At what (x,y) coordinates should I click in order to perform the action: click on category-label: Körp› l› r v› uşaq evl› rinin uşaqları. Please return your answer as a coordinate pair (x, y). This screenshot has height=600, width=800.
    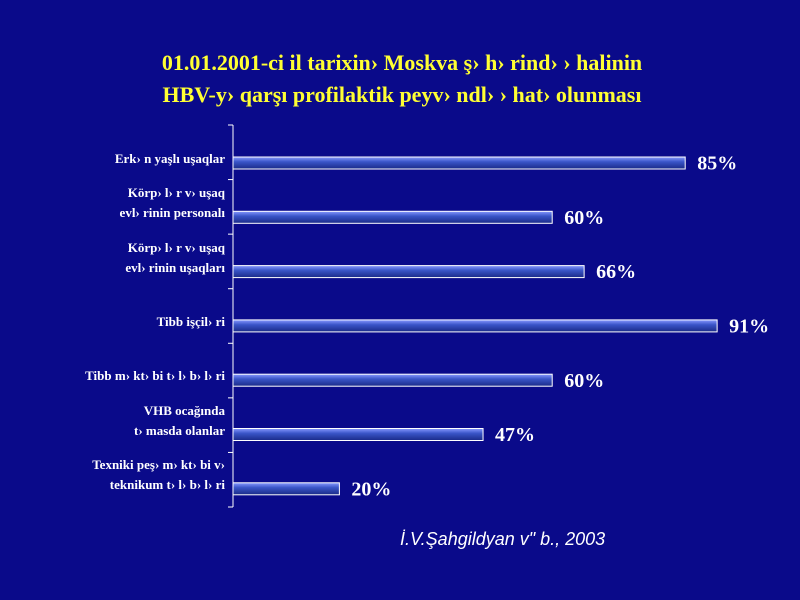
    Looking at the image, I should click on (175, 257).